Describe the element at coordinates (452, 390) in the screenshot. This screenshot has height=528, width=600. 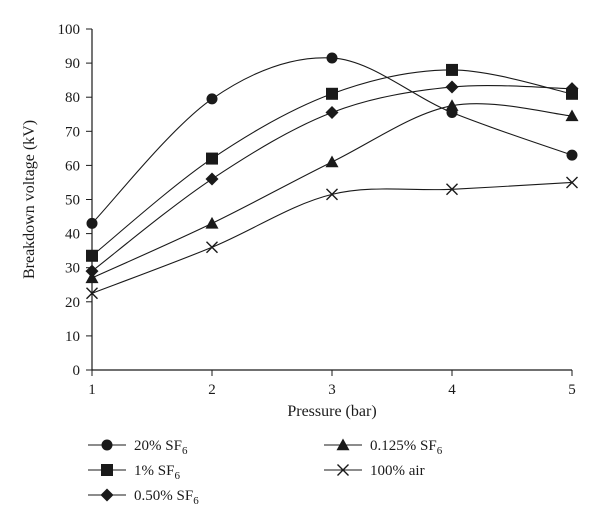
I see `x-tick-label: 4` at that location.